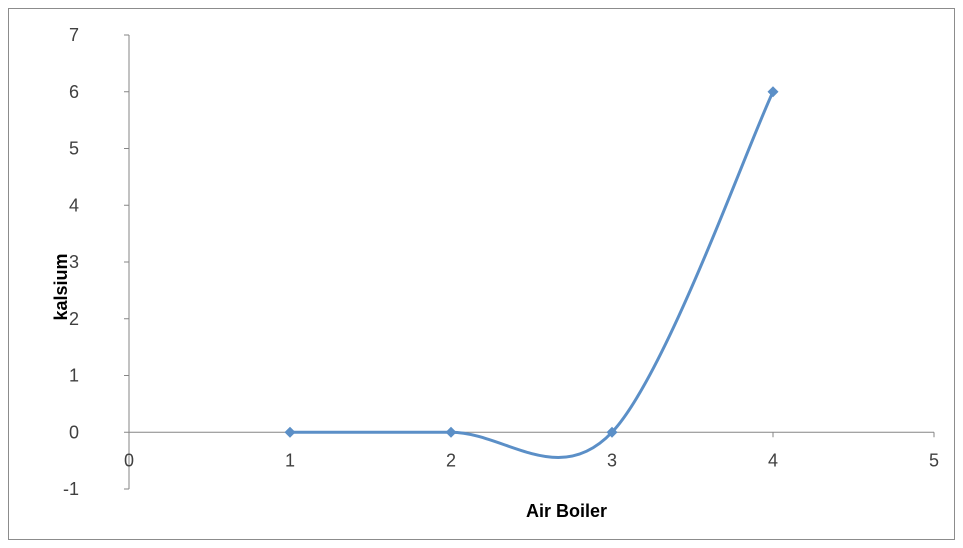  Describe the element at coordinates (74, 319) in the screenshot. I see `y-tick-label: 2` at that location.